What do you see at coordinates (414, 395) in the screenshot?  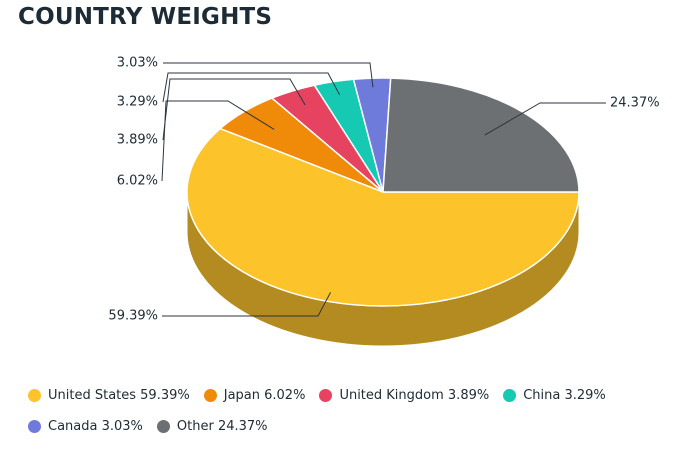 I see `legend-label-united-kingdom: United Kingdom 3.89%` at bounding box center [414, 395].